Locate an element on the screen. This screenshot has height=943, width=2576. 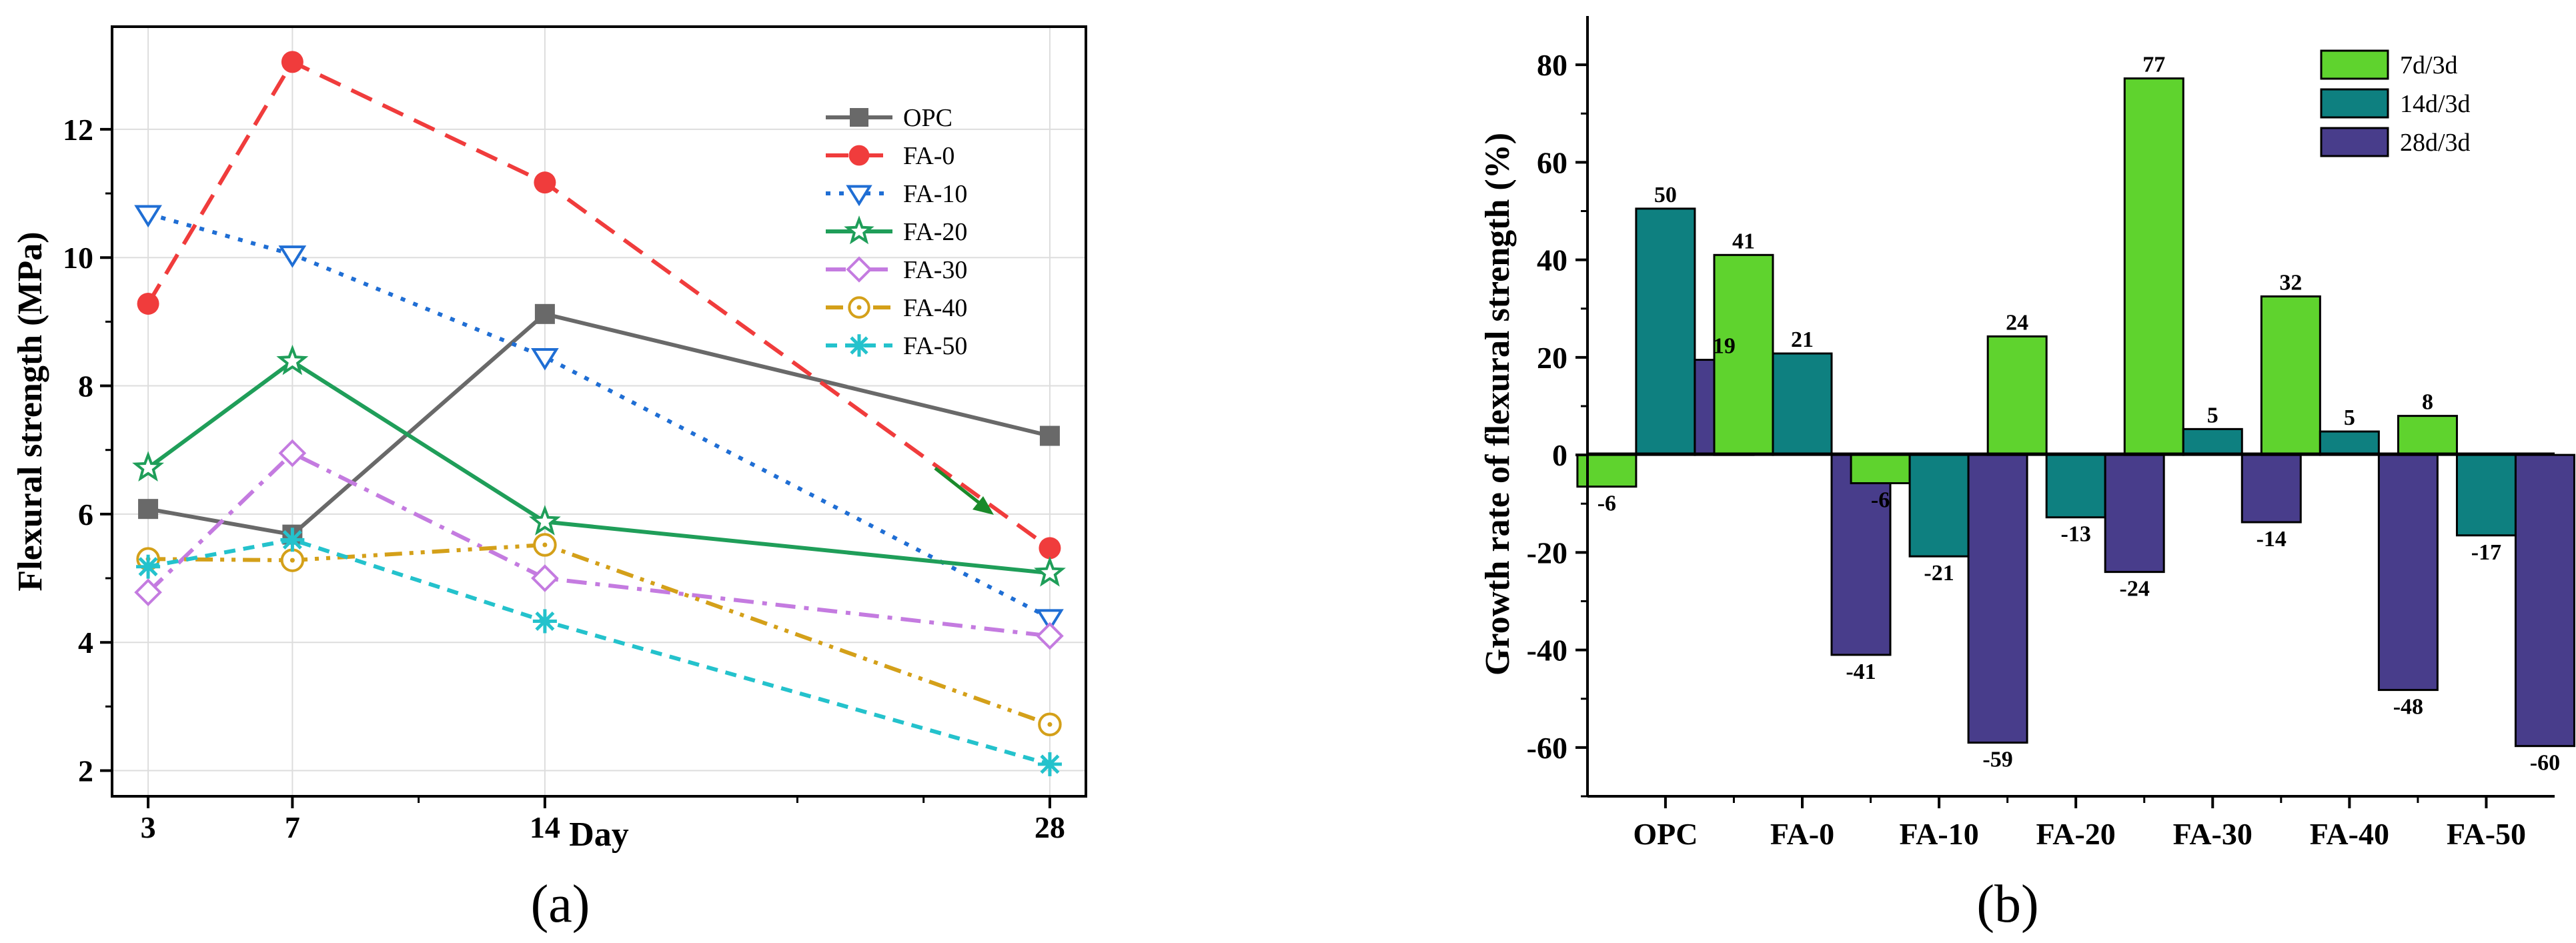
y-tick-label: 4 is located at coordinates (85, 643).